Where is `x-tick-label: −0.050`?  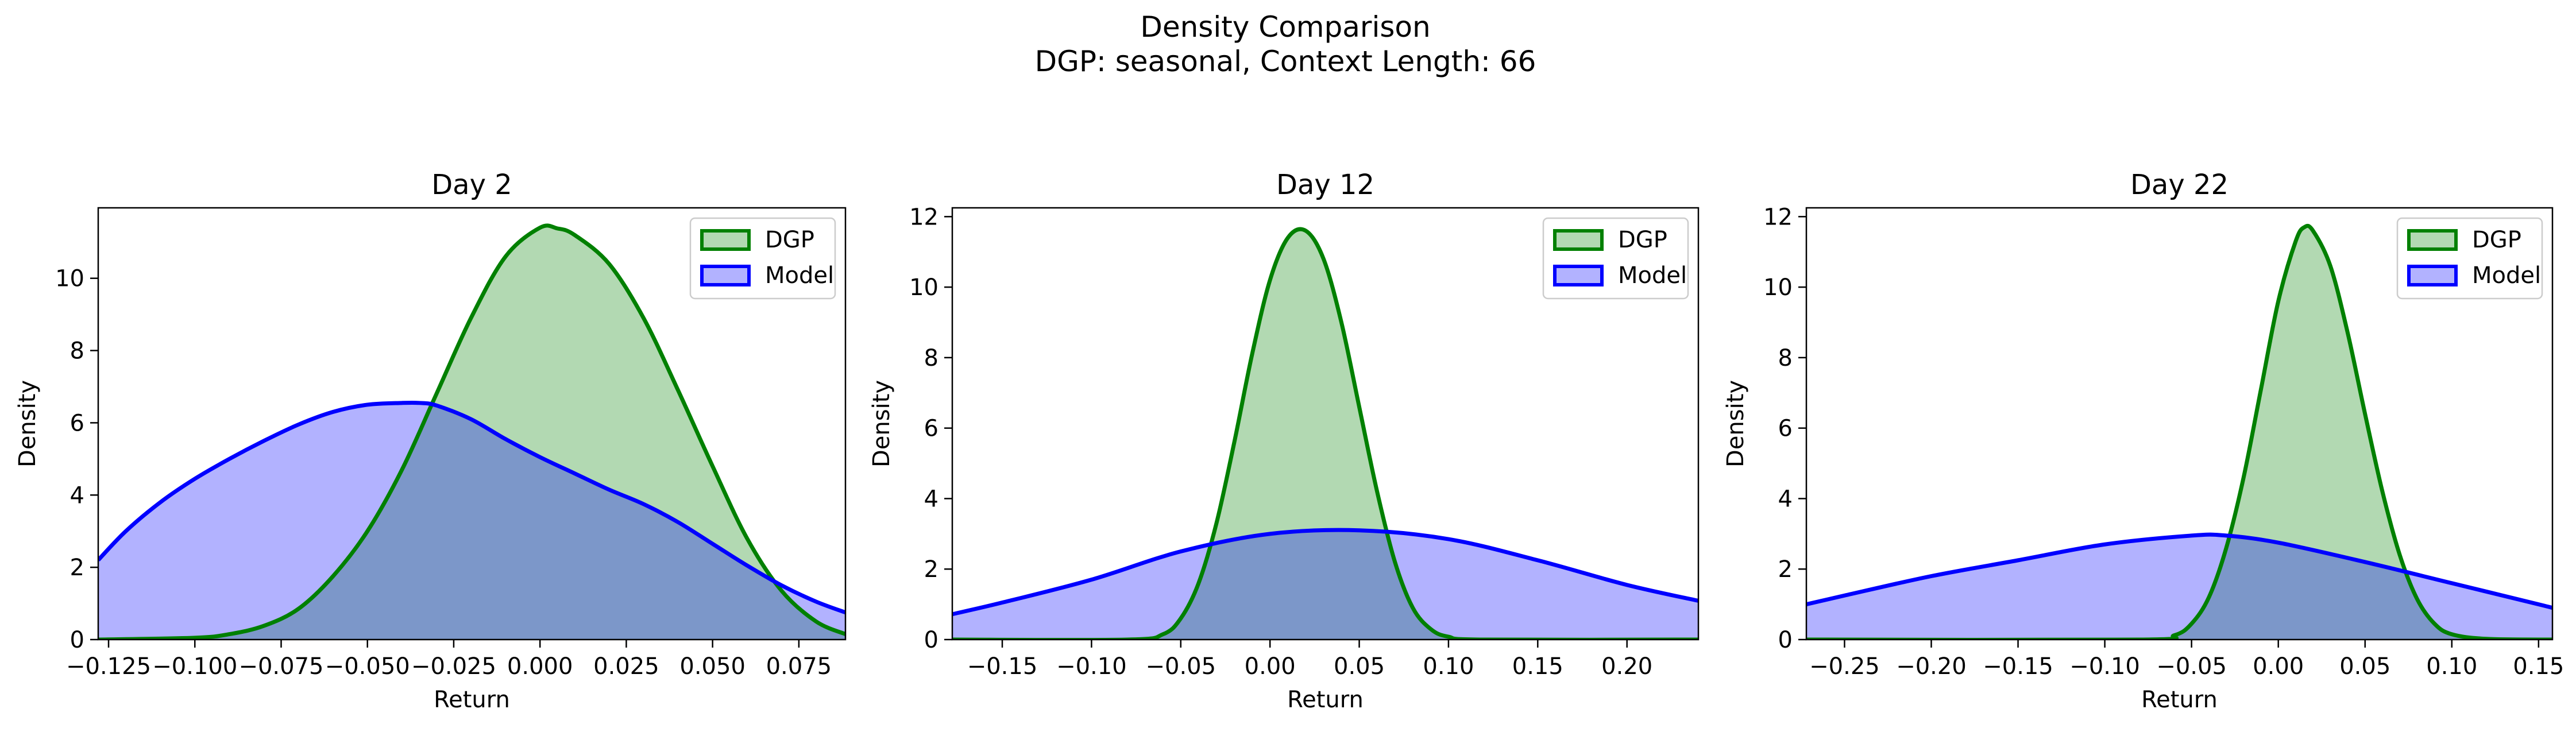 x-tick-label: −0.050 is located at coordinates (367, 666).